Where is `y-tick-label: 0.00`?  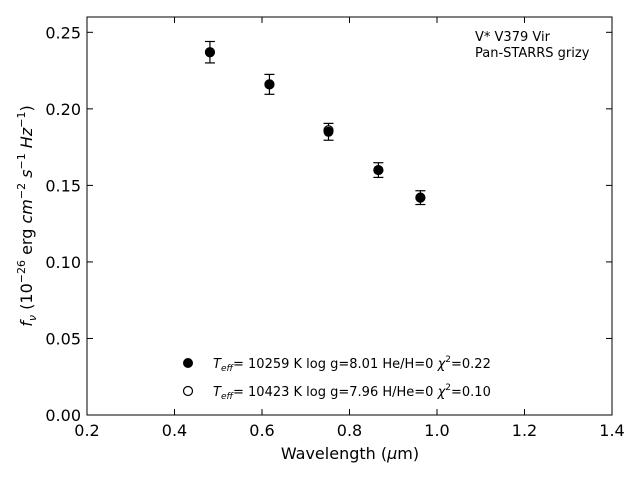 y-tick-label: 0.00 is located at coordinates (63, 415).